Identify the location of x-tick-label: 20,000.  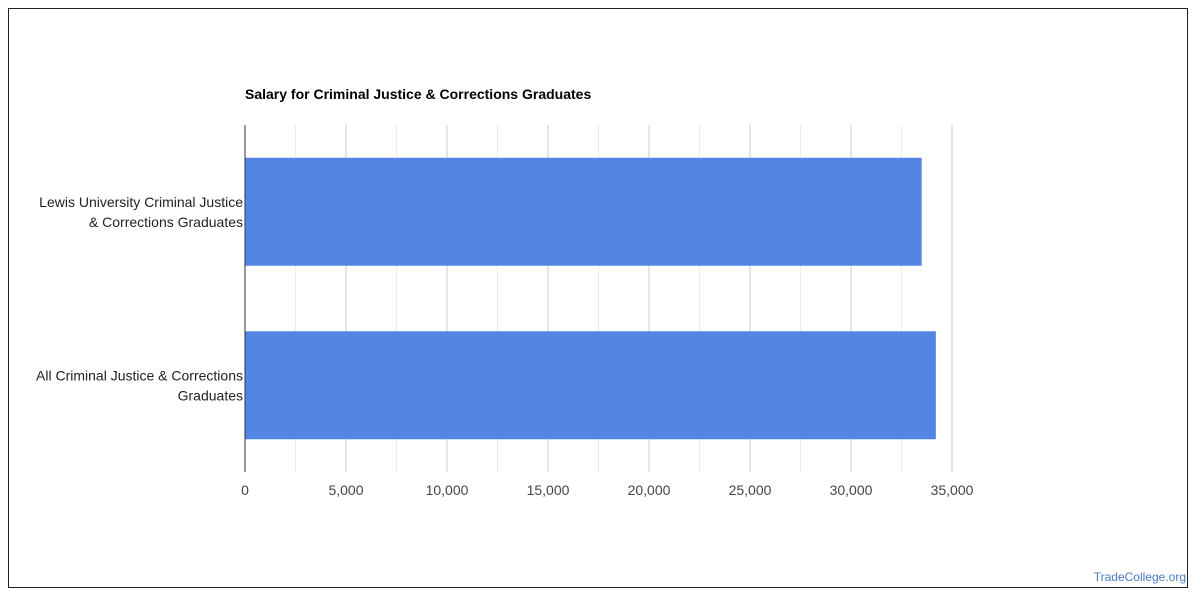
(649, 490).